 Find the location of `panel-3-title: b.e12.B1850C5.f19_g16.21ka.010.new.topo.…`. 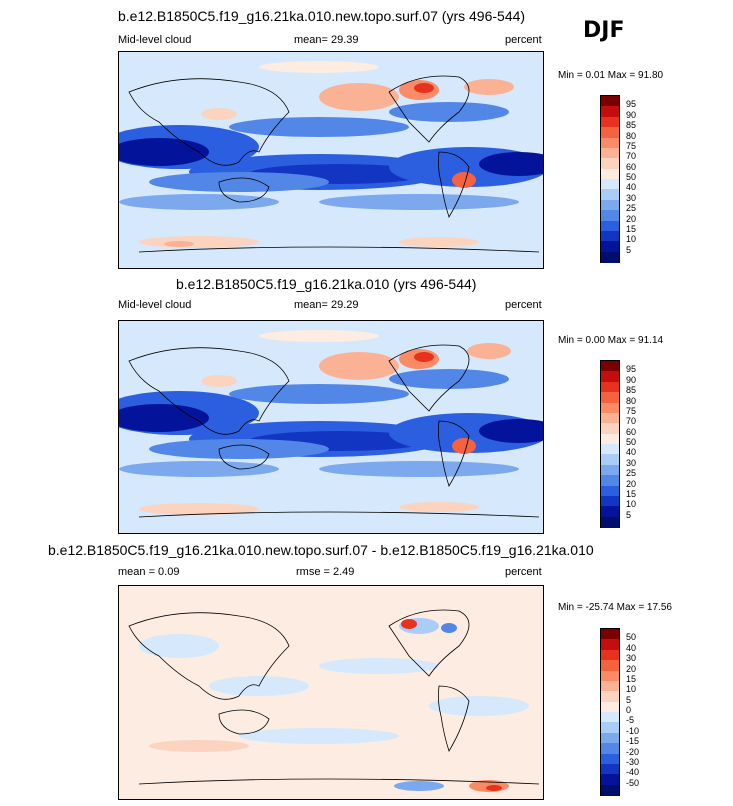

panel-3-title: b.e12.B1850C5.f19_g16.21ka.010.new.topo.… is located at coordinates (321, 550).